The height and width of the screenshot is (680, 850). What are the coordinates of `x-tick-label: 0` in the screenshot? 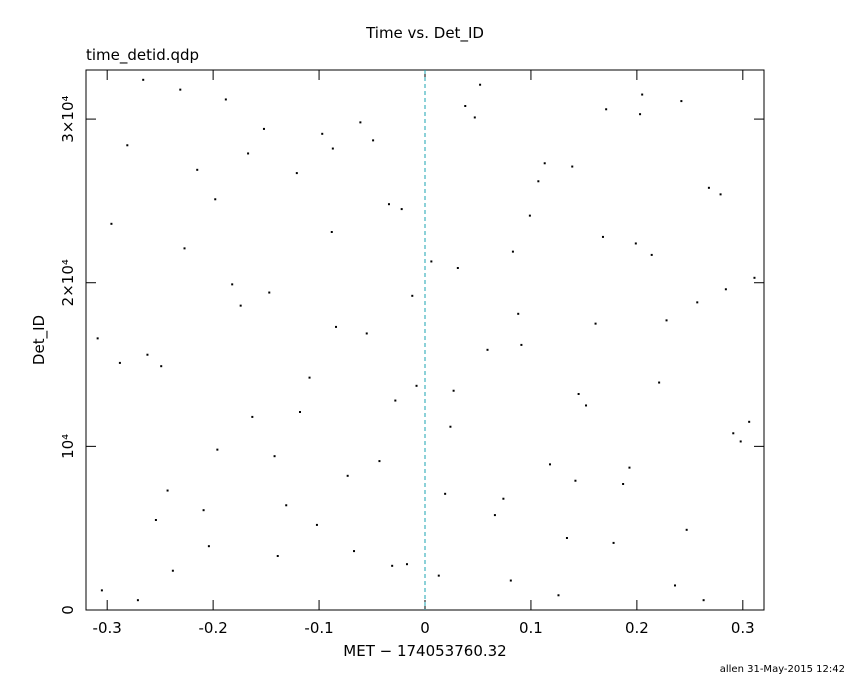 It's located at (425, 628).